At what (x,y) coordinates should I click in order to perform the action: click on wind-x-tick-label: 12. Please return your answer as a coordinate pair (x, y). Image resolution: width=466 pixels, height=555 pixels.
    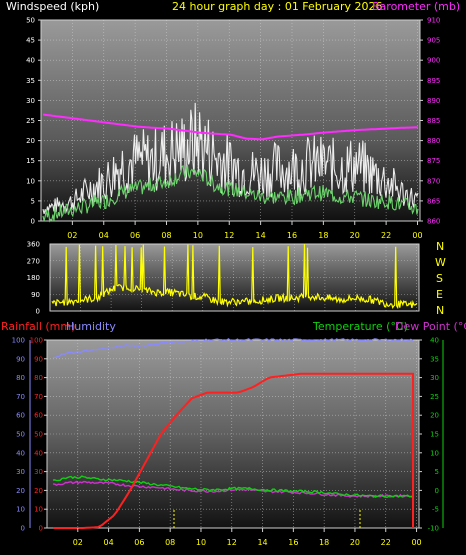
    Looking at the image, I should click on (229, 235).